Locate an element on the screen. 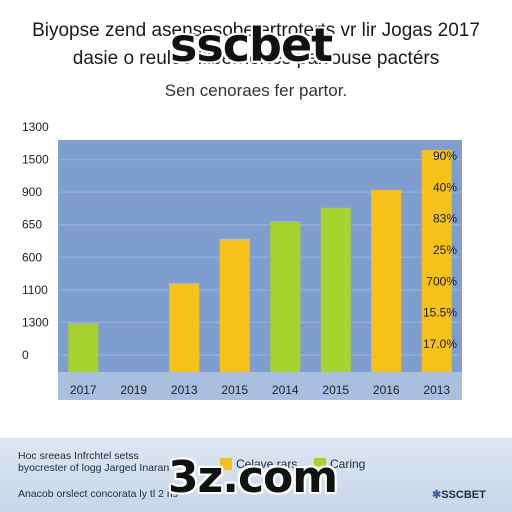  x-tick-label: 2014 is located at coordinates (285, 390).